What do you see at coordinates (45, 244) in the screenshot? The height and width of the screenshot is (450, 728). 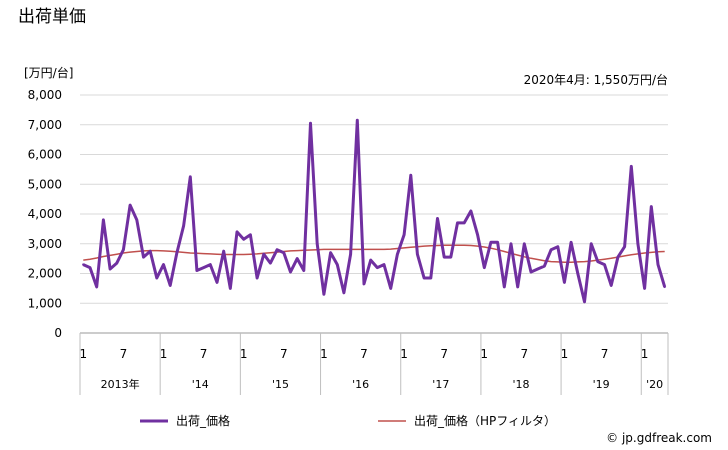 I see `y-tick-label: 3,000` at bounding box center [45, 244].